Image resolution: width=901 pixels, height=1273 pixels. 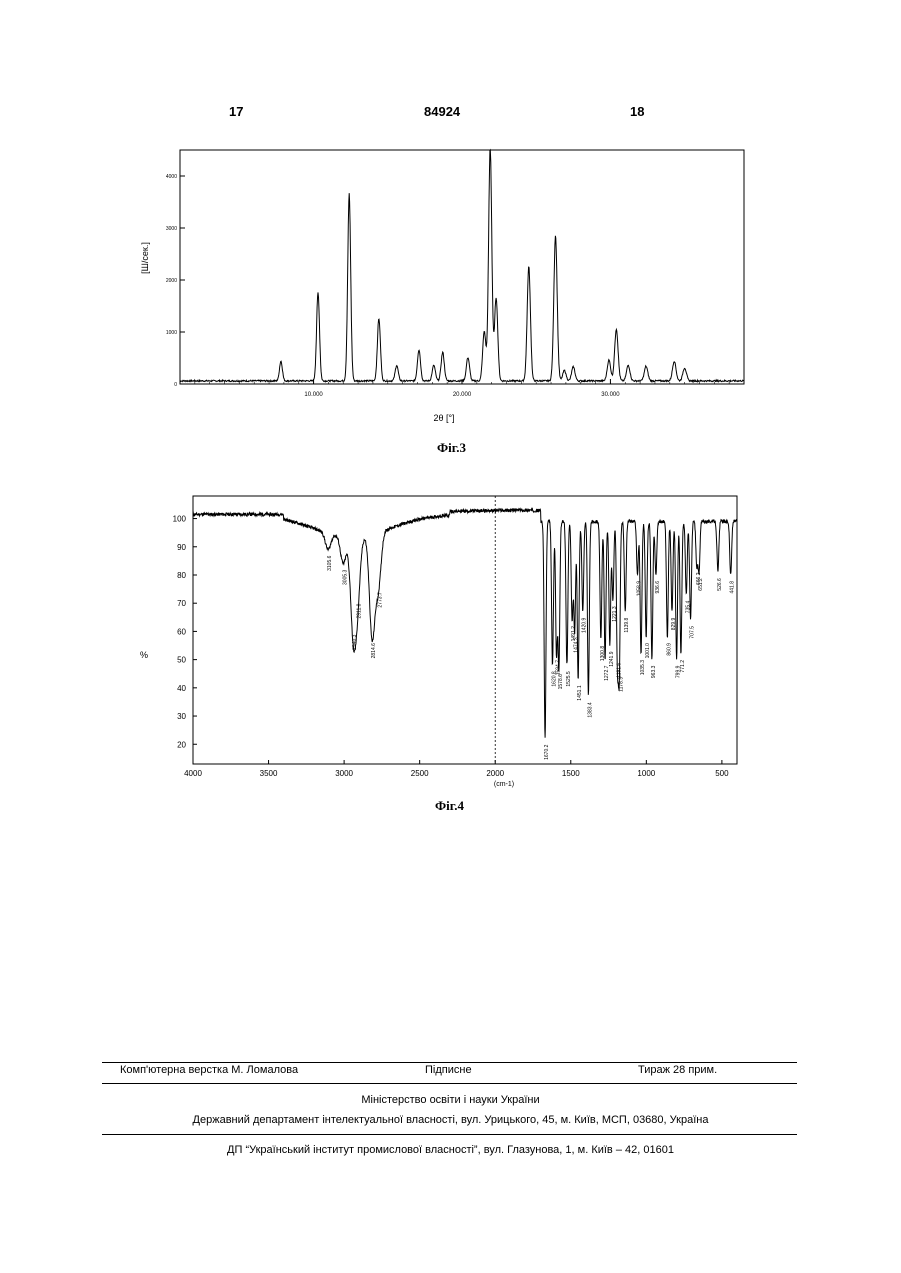 I want to click on fig4-peak-label: 707.5, so click(x=693, y=632).